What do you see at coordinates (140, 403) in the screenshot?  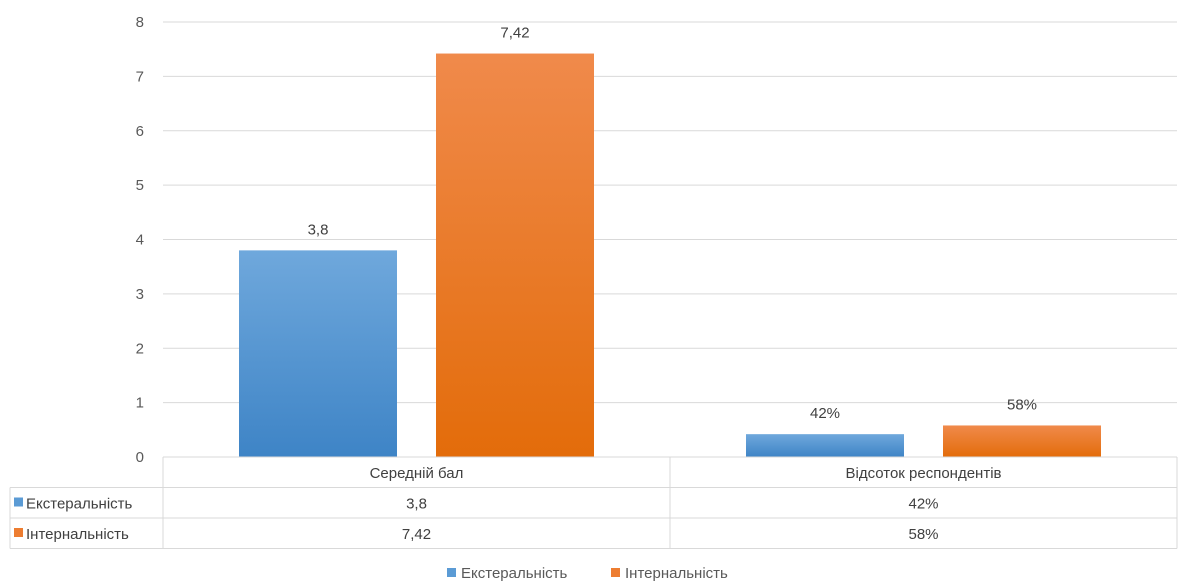 I see `y-tick-label: 1` at bounding box center [140, 403].